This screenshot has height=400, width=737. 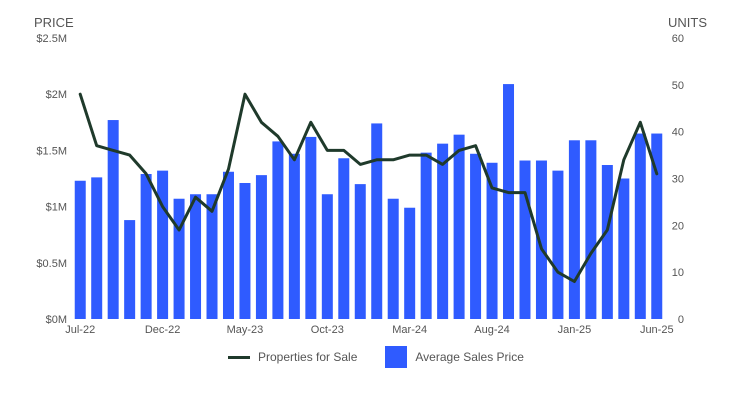 What do you see at coordinates (308, 357) in the screenshot?
I see `legend-label-properties: Properties for Sale` at bounding box center [308, 357].